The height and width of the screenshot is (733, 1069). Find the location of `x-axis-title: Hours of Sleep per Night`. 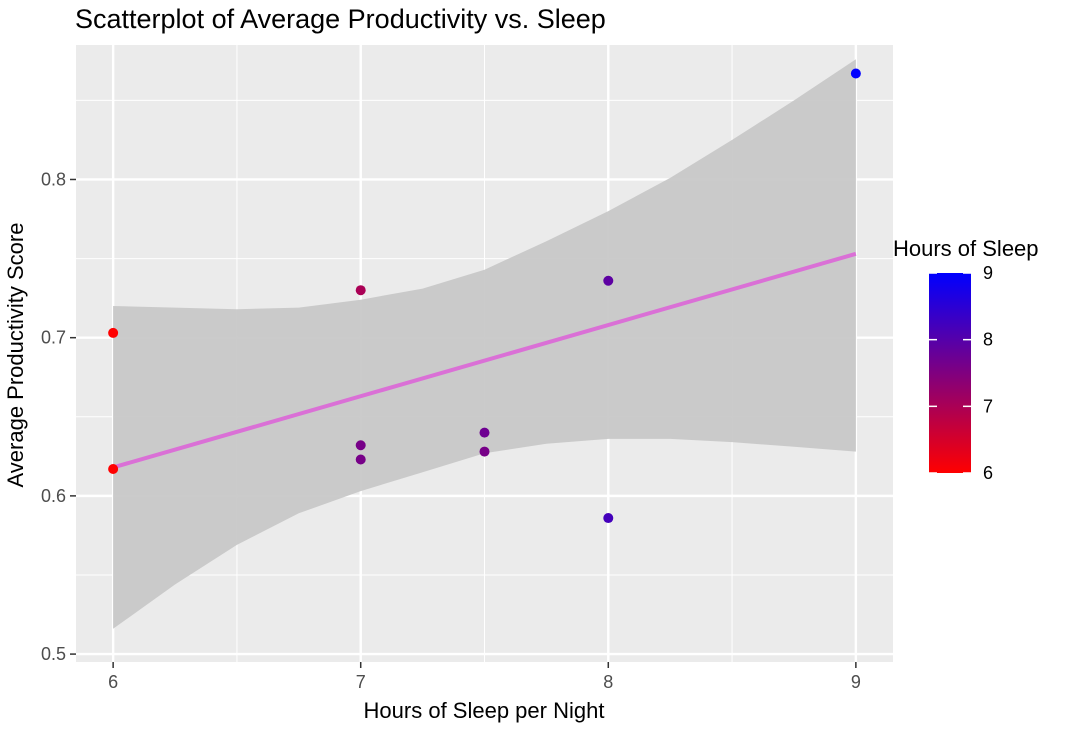

x-axis-title: Hours of Sleep per Night is located at coordinates (484, 710).